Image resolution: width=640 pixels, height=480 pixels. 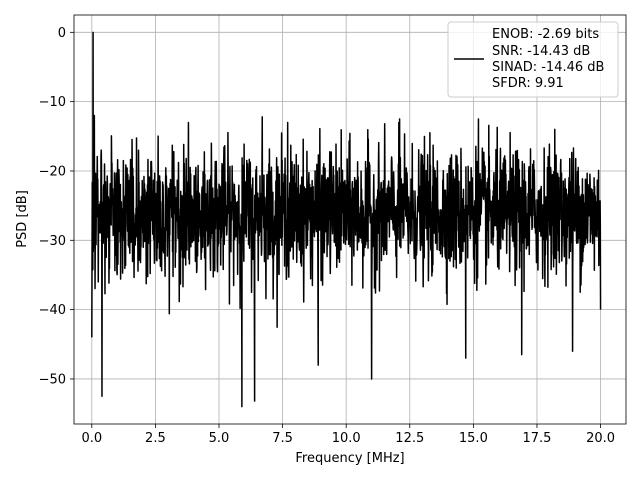 What do you see at coordinates (282, 438) in the screenshot?
I see `x-tick-label: 7.5` at bounding box center [282, 438].